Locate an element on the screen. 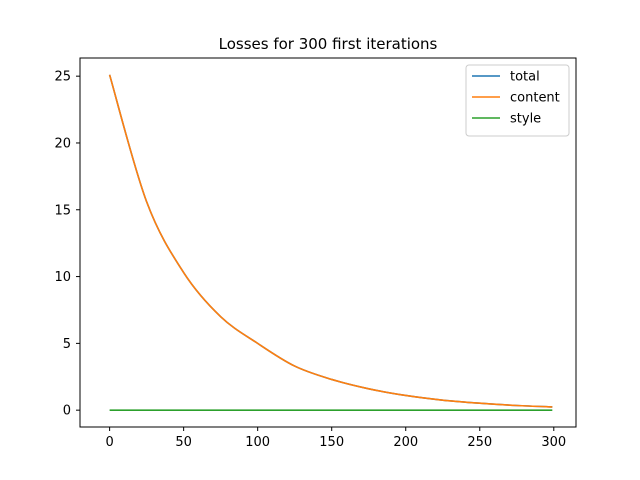 This screenshot has width=640, height=480. x-tick-label-0: 0 is located at coordinates (109, 442).